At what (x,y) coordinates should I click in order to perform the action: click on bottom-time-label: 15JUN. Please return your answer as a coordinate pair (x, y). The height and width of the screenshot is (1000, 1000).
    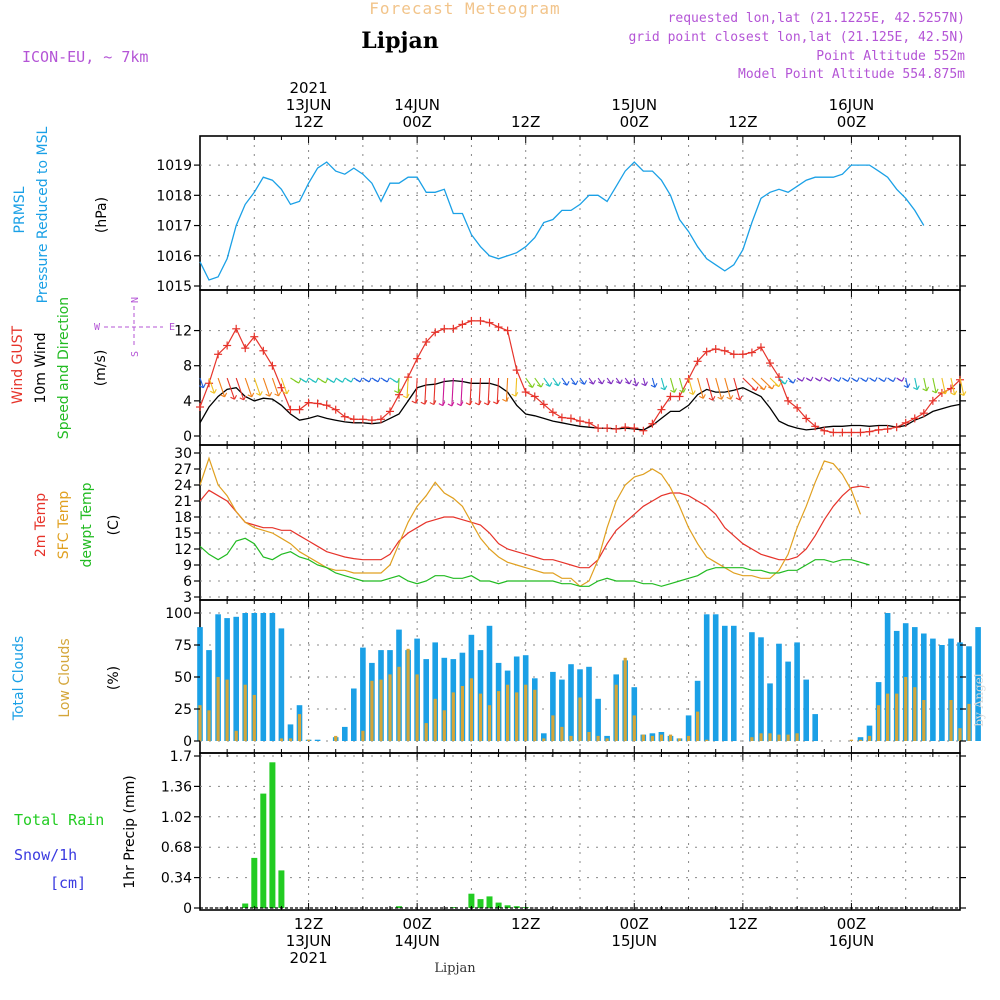
    Looking at the image, I should click on (634, 941).